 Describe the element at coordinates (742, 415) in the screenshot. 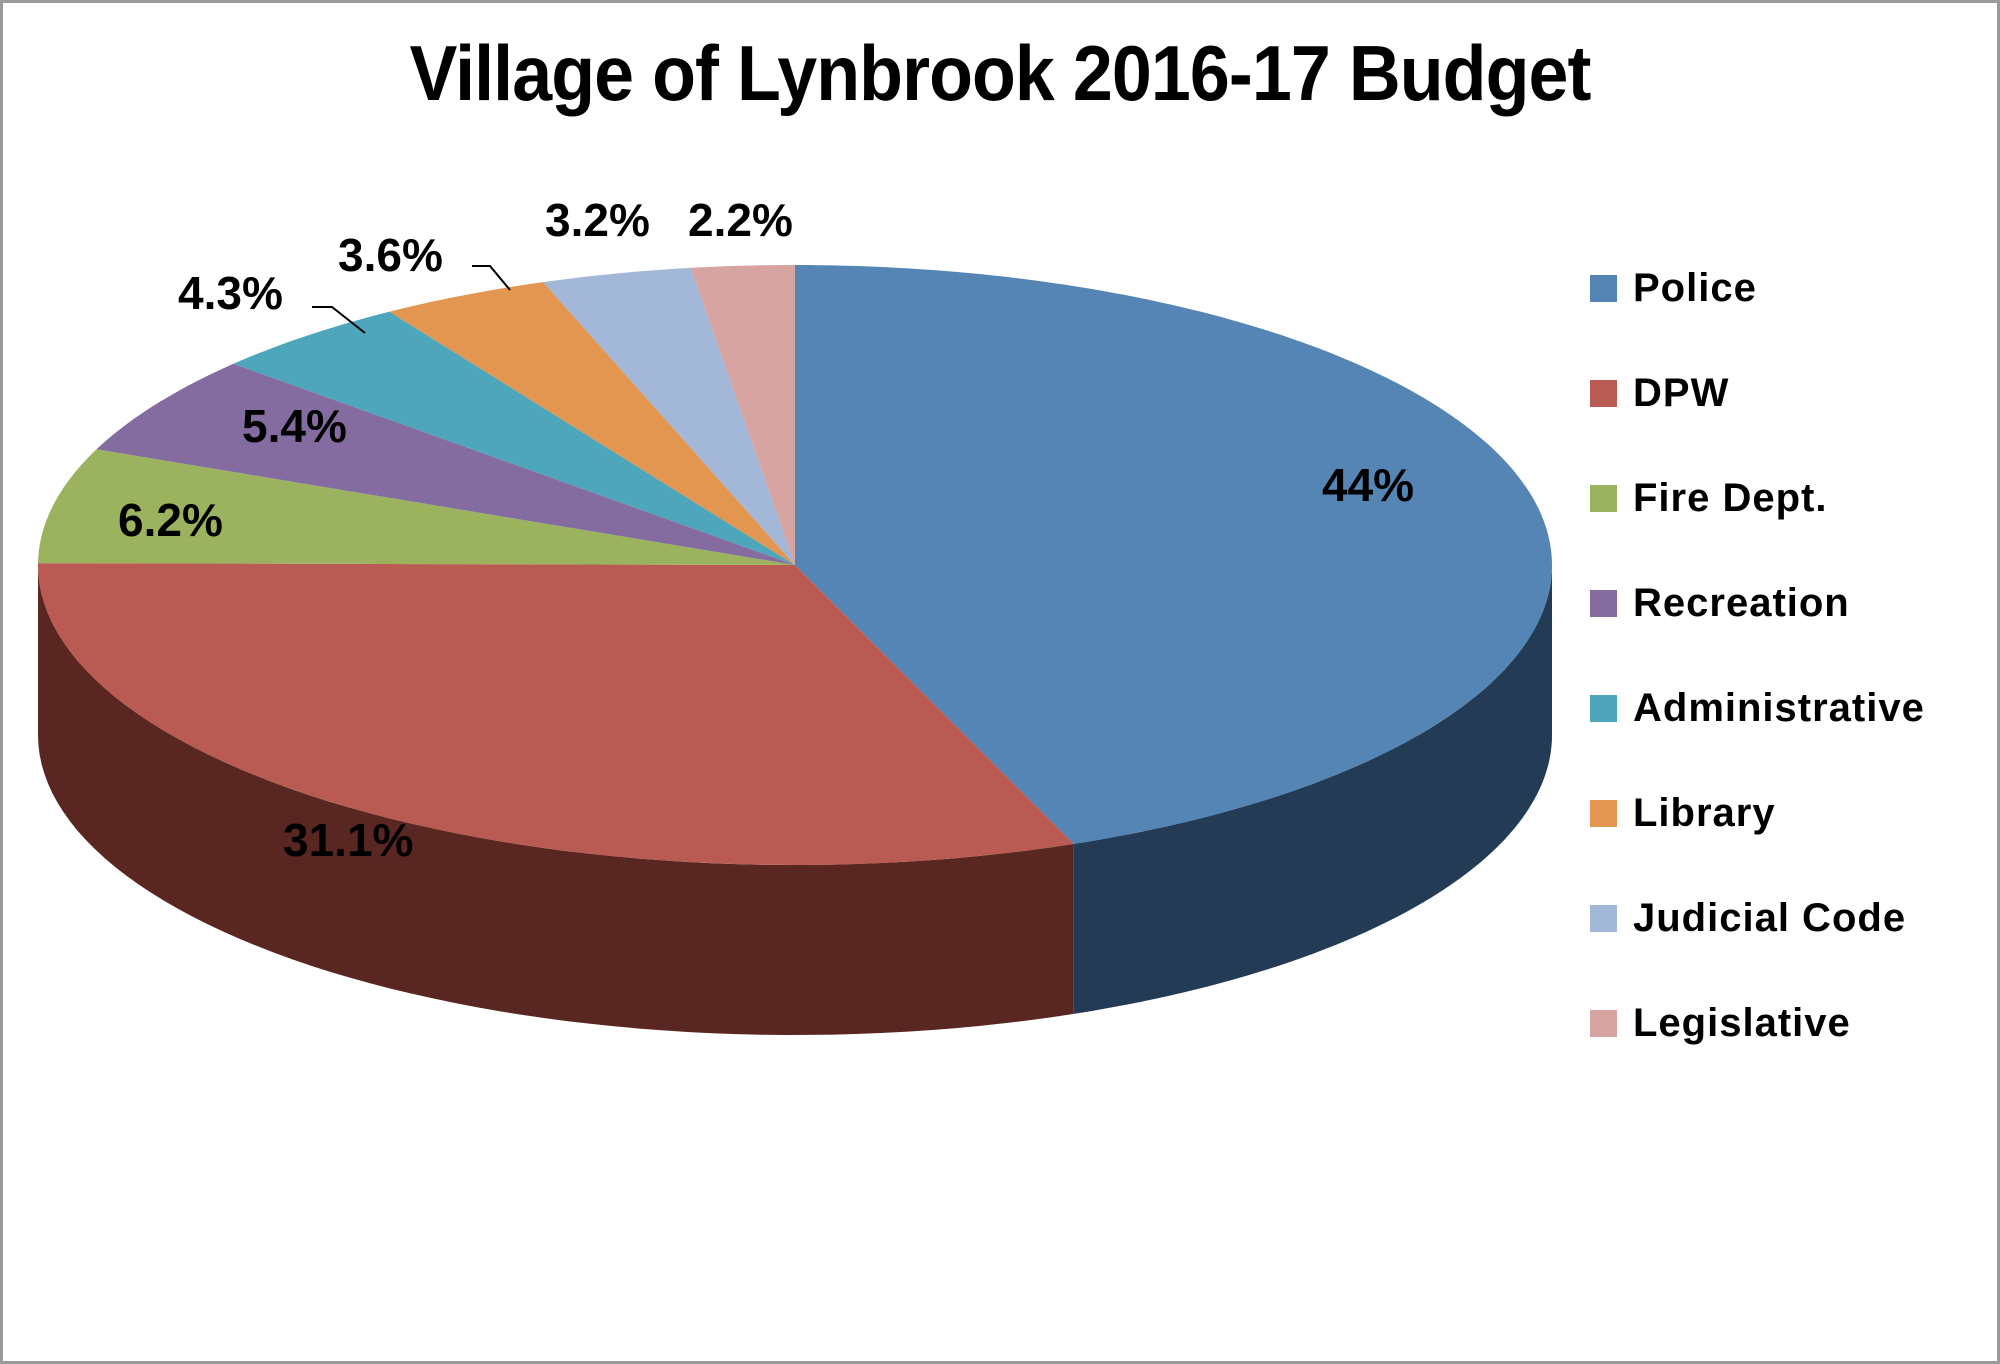

I see `pie-slice-legislative` at that location.